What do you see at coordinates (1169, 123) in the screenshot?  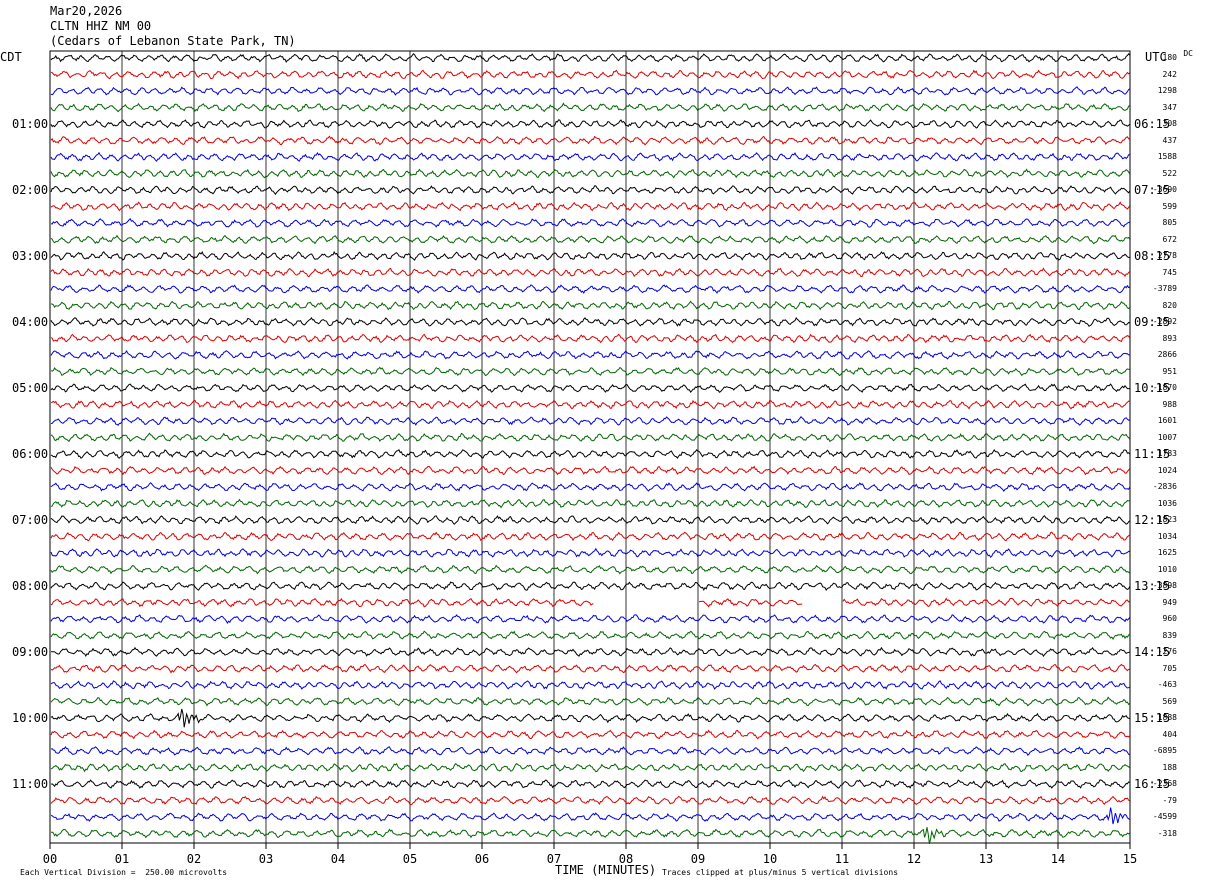 I see `dc-offset-label: 308` at bounding box center [1169, 123].